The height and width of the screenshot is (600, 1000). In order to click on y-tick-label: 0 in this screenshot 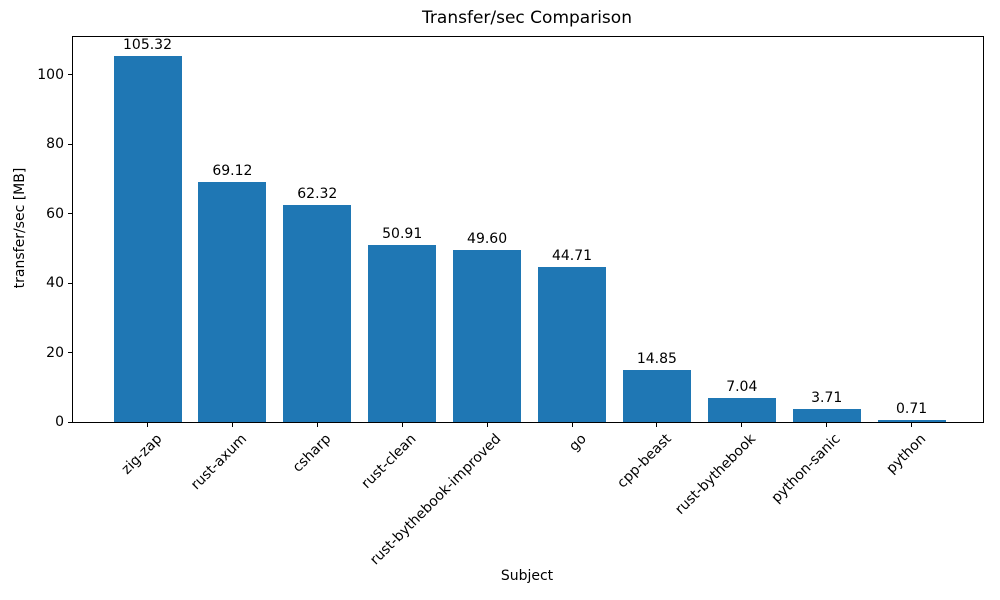, I will do `click(59, 422)`.